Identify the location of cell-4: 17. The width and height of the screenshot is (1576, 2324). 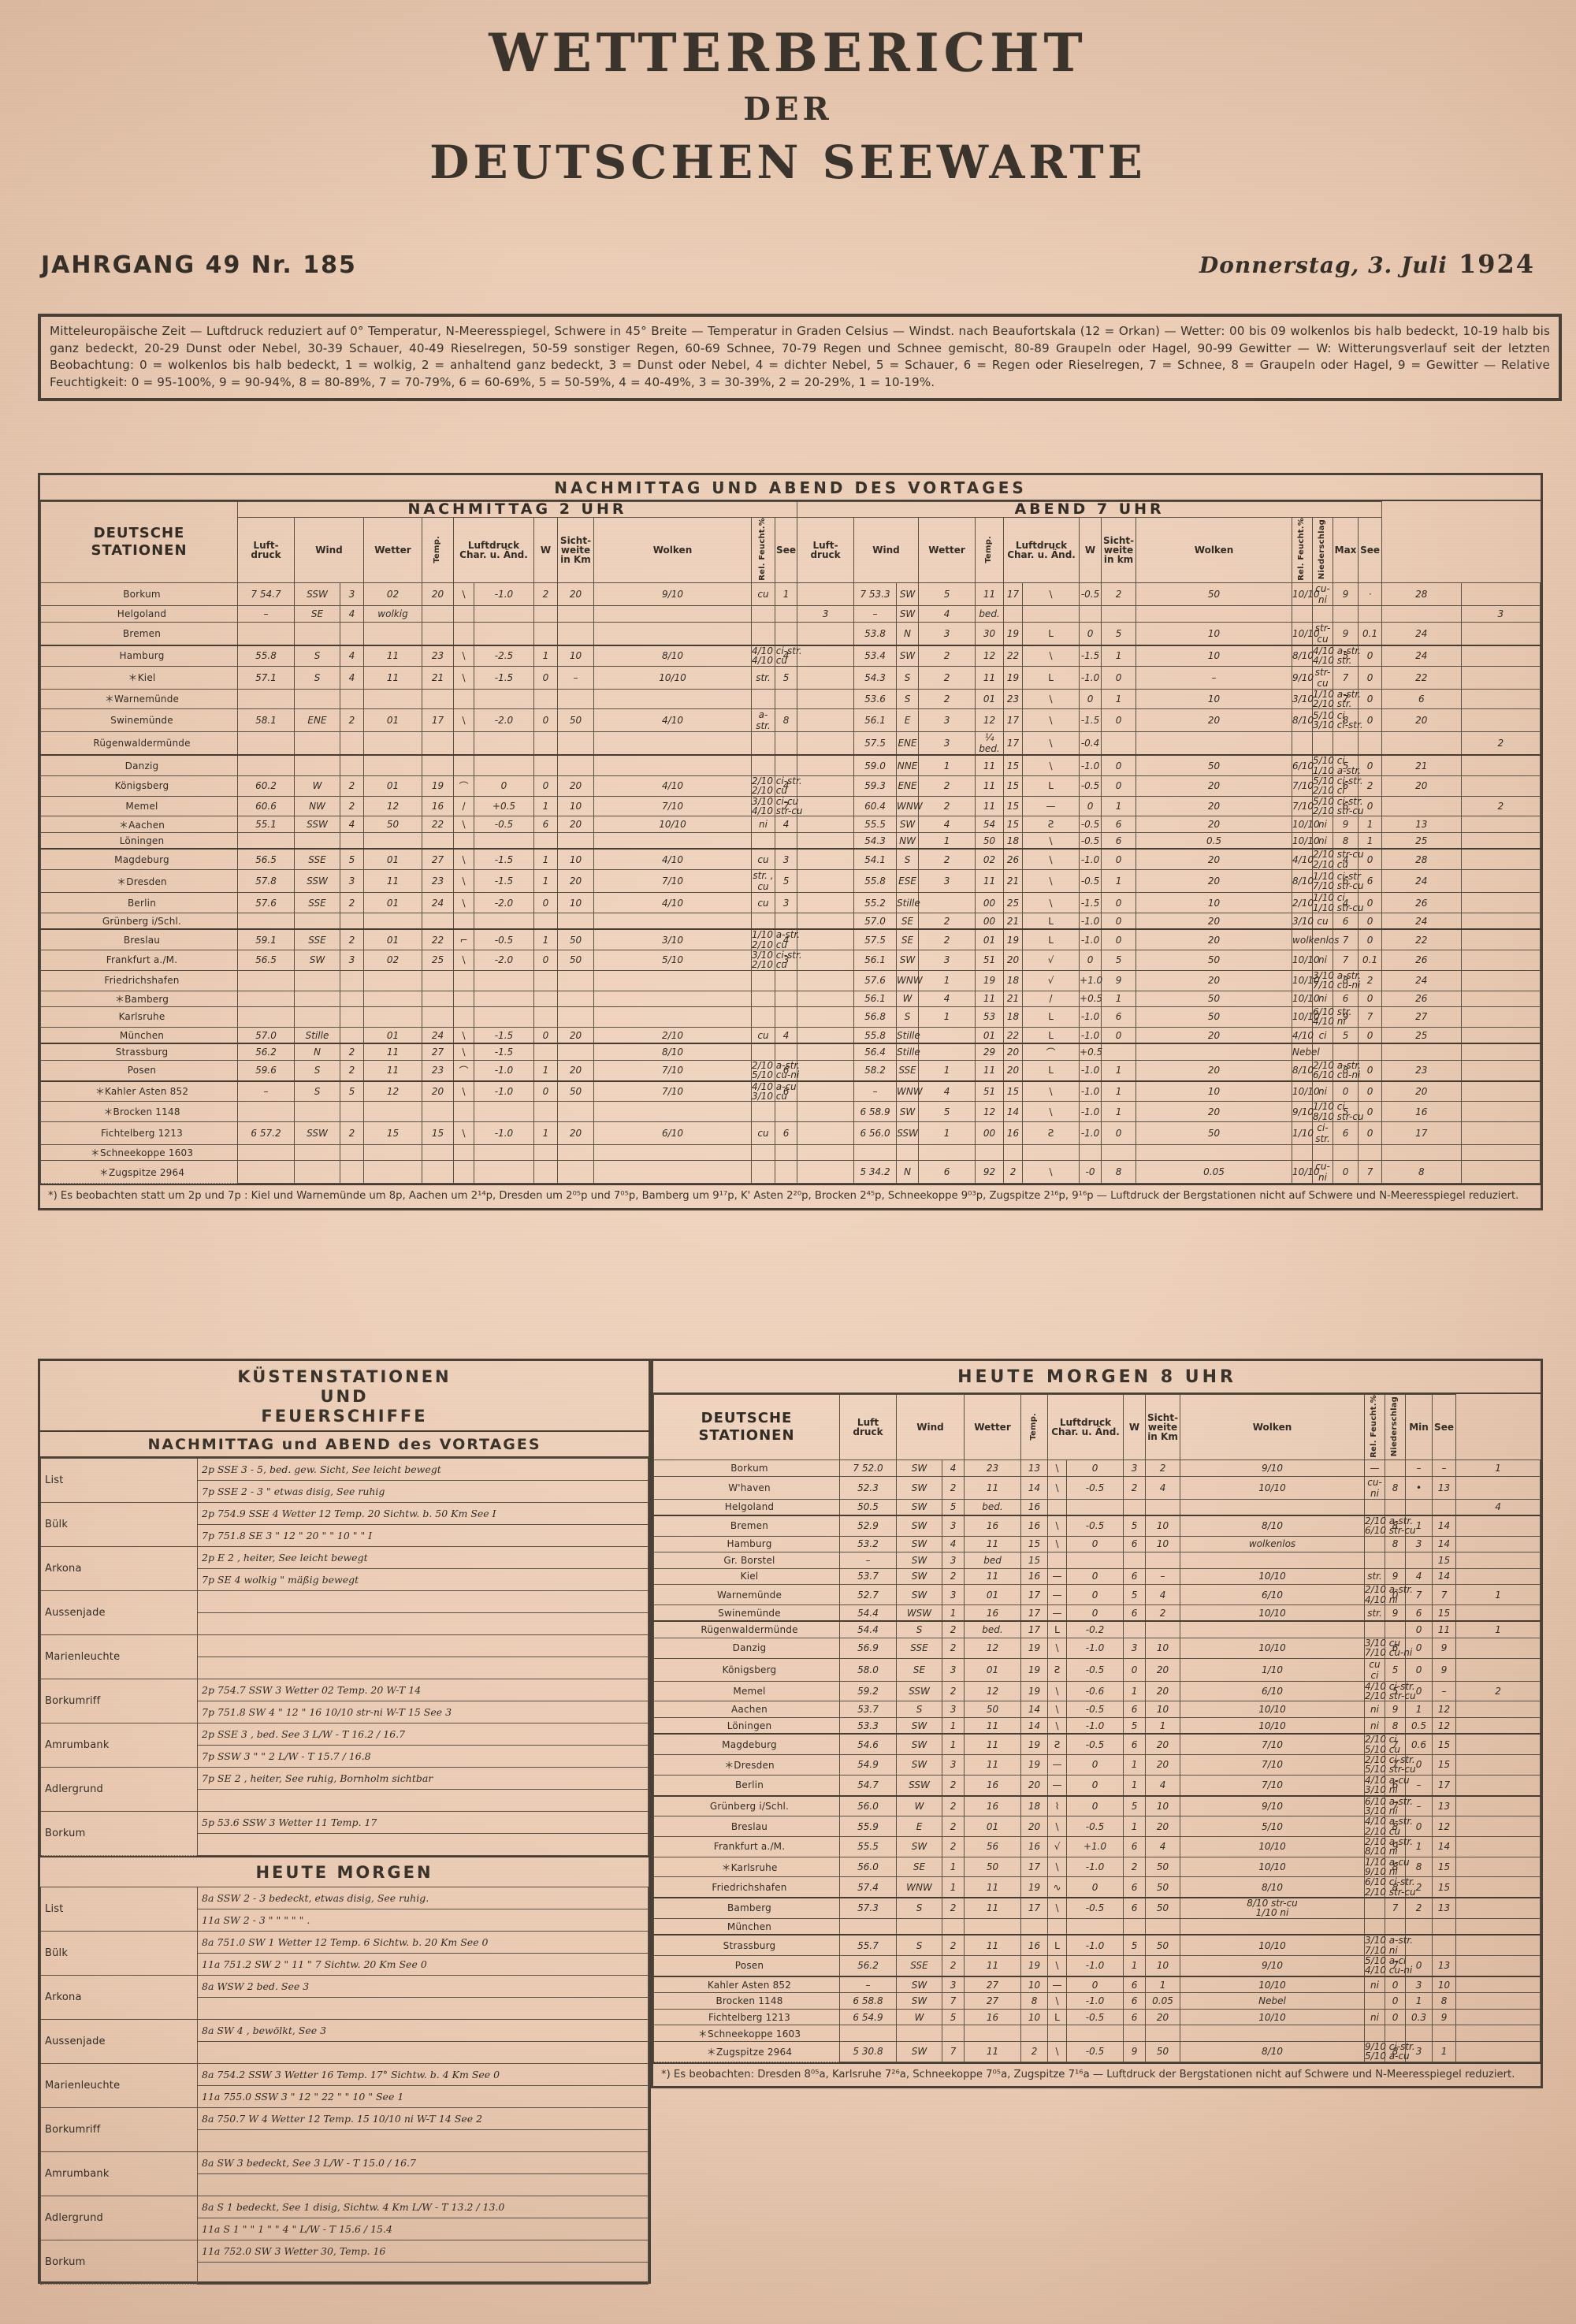
(1034, 1908).